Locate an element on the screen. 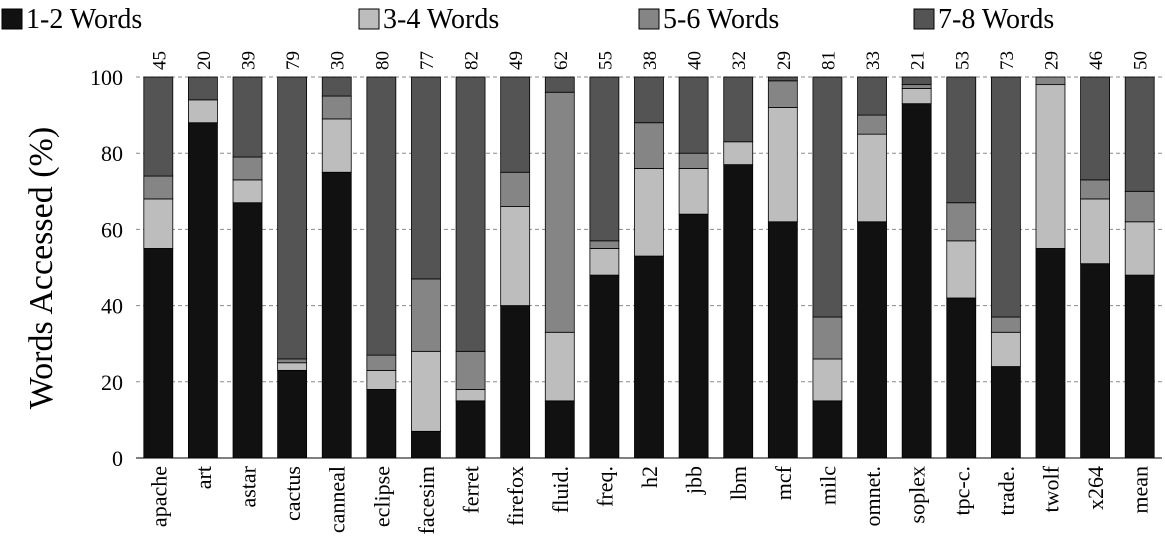 This screenshot has width=1165, height=550. bar-x264-5-6-words is located at coordinates (1095, 189).